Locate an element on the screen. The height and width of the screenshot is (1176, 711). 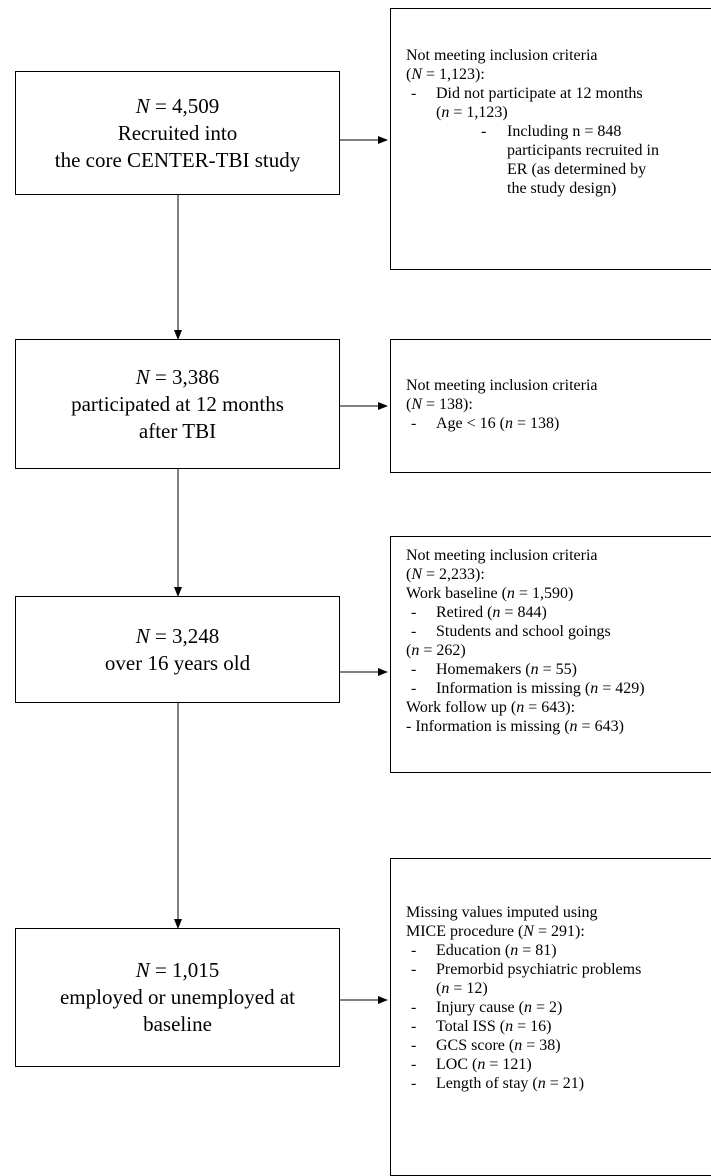
row-text: Missing values imputed using is located at coordinates (502, 912).